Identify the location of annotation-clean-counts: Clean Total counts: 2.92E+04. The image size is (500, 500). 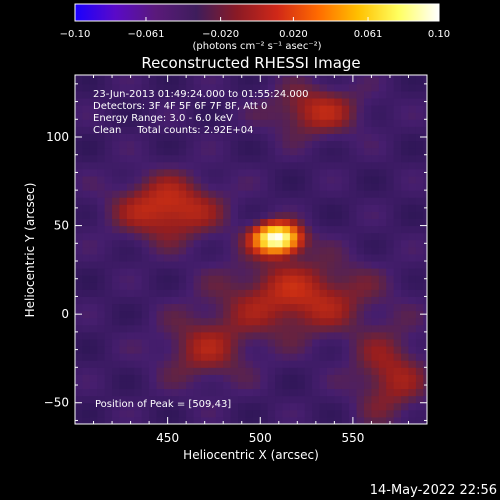
(173, 130).